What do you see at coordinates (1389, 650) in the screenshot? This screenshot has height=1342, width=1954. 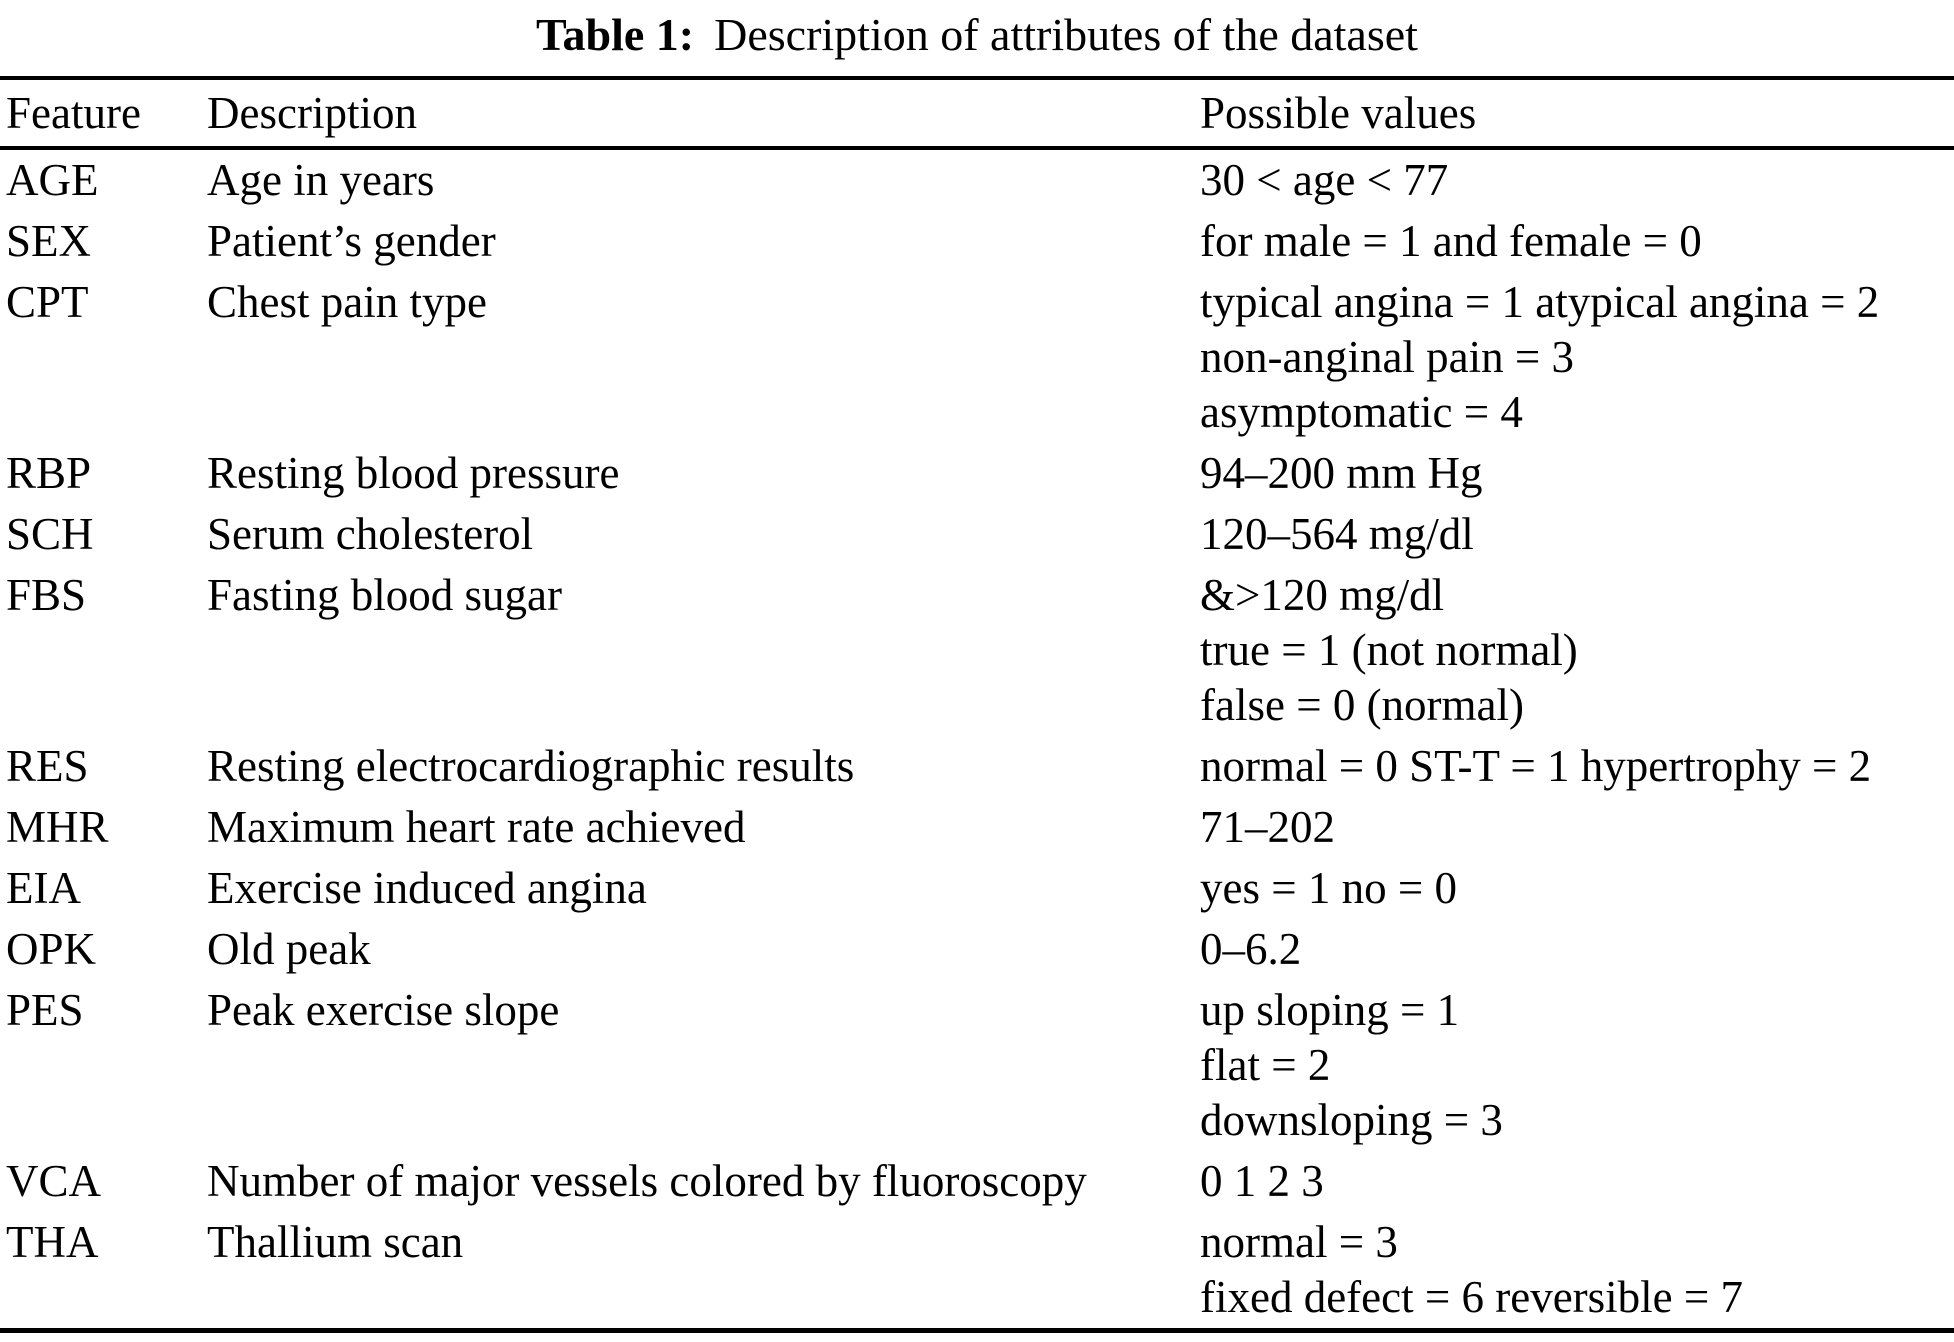 I see `value-line: true = 1 (not normal)` at bounding box center [1389, 650].